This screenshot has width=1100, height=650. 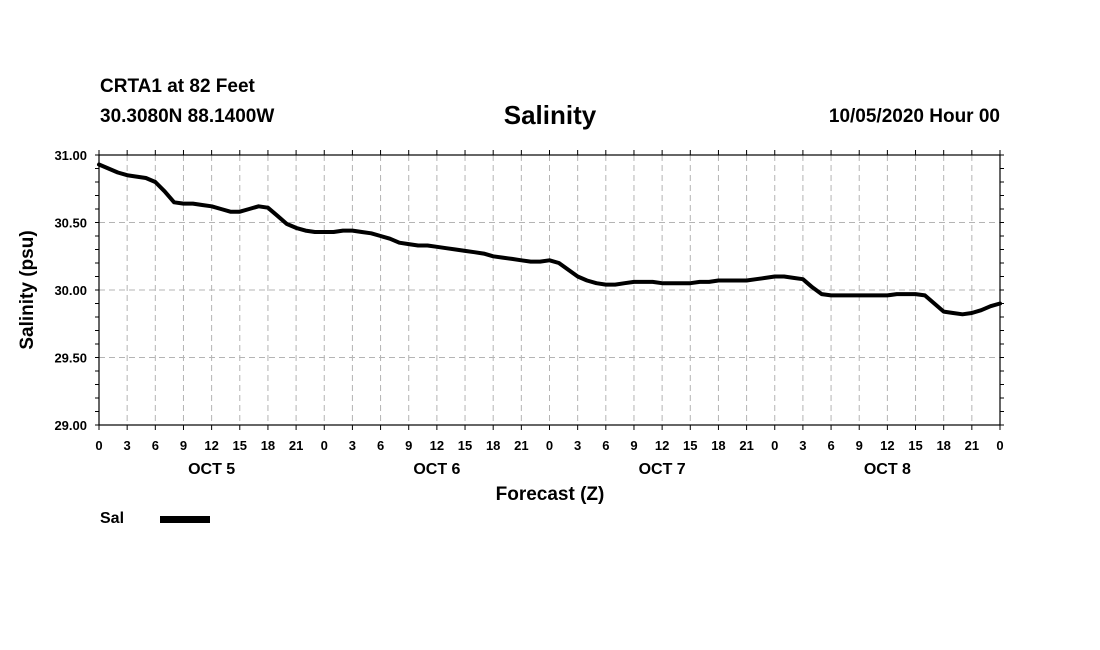 I want to click on day-label: OCT 6, so click(x=436, y=469).